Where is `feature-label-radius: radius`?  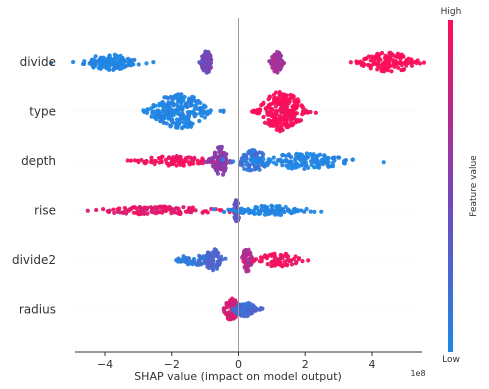
feature-label-radius: radius is located at coordinates (37, 310).